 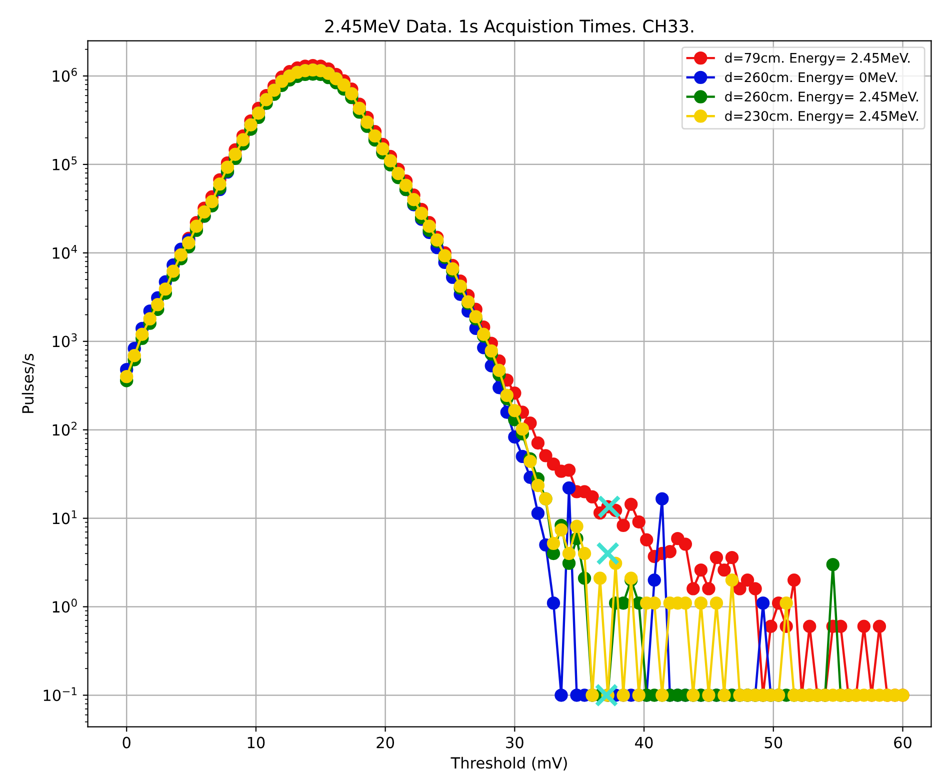 I want to click on y-axis-title: Pulses/s, so click(x=28, y=383).